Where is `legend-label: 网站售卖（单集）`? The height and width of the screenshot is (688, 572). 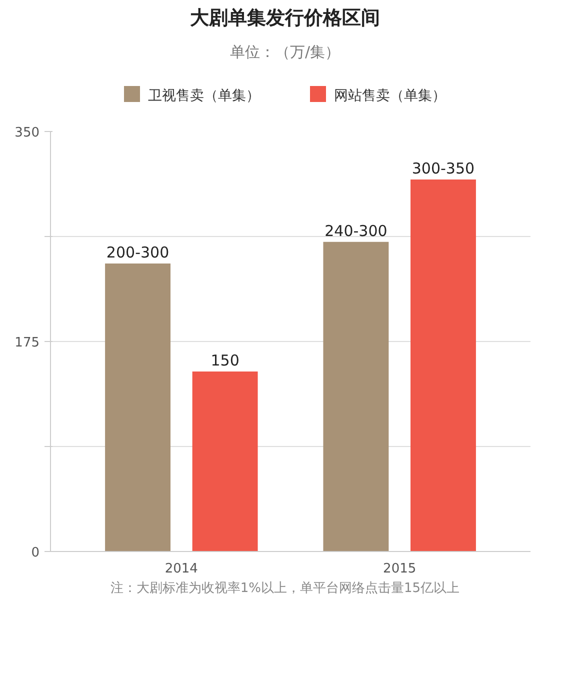 legend-label: 网站售卖（单集） is located at coordinates (389, 96).